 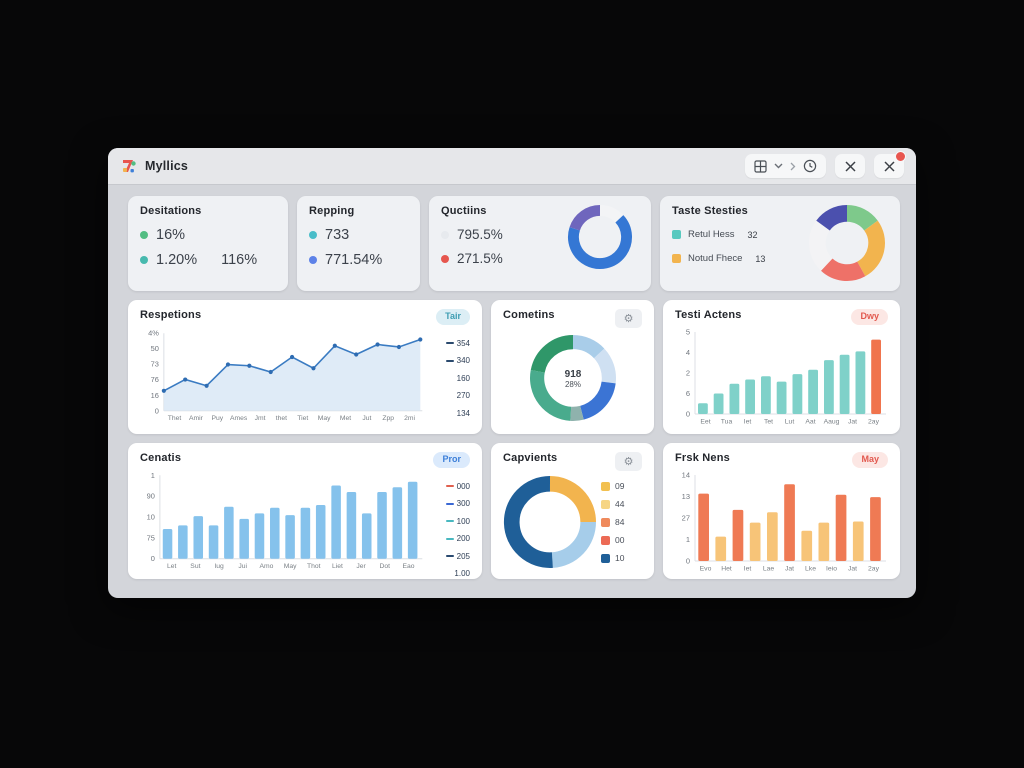 What do you see at coordinates (208, 247) in the screenshot?
I see `stat-list: 16% 1.20% 116%` at bounding box center [208, 247].